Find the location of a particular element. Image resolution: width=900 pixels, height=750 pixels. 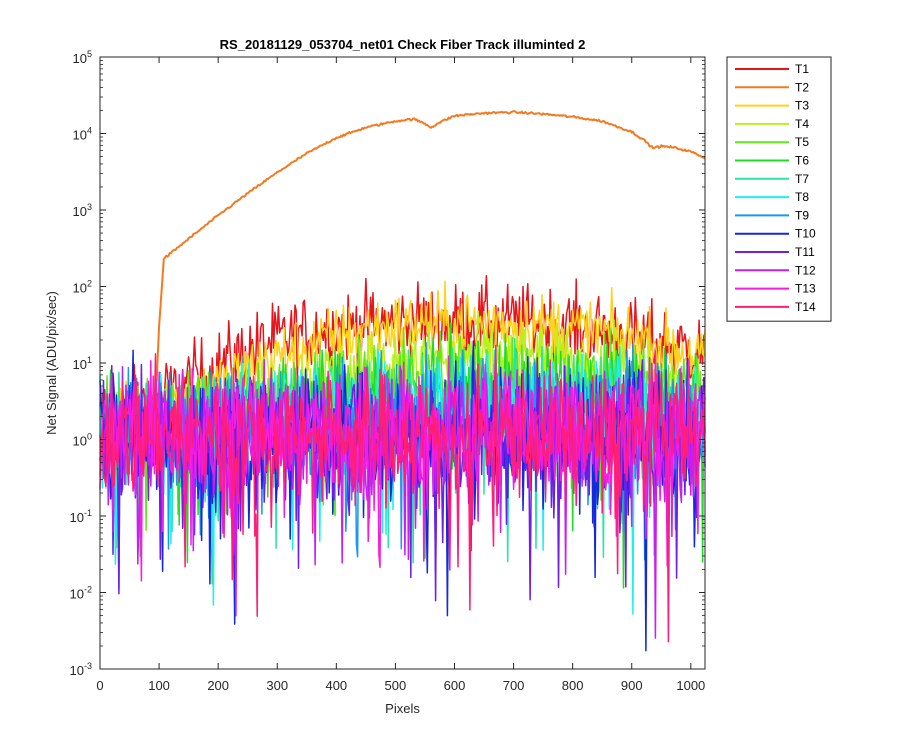

legend-label: T14 is located at coordinates (805, 307).